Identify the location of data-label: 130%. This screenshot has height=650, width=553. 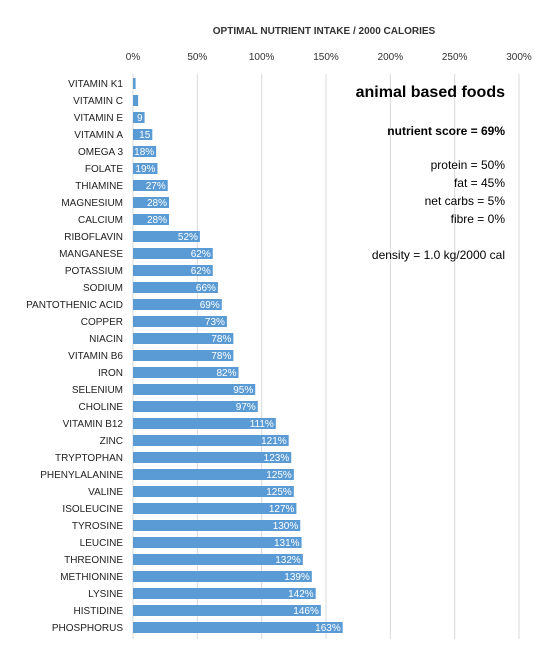
(286, 526).